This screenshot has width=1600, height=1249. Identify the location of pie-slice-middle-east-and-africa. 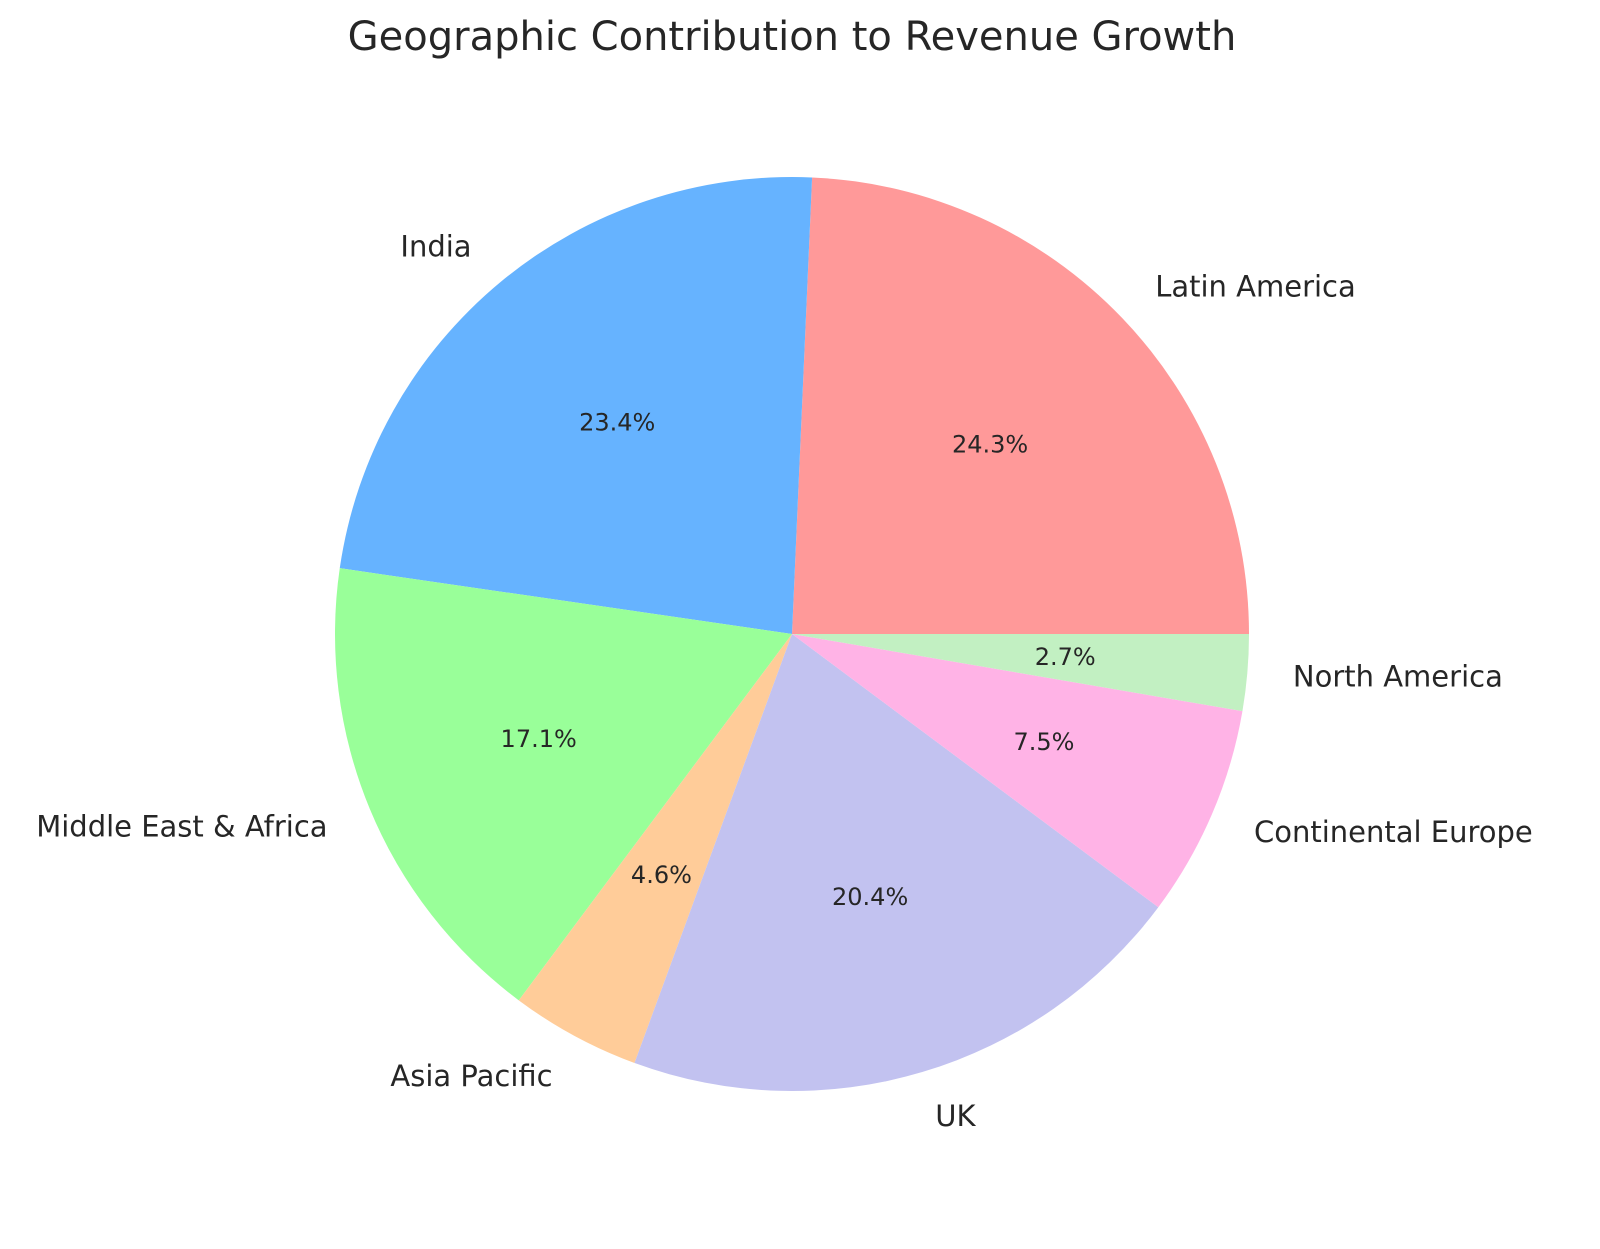
(563, 784).